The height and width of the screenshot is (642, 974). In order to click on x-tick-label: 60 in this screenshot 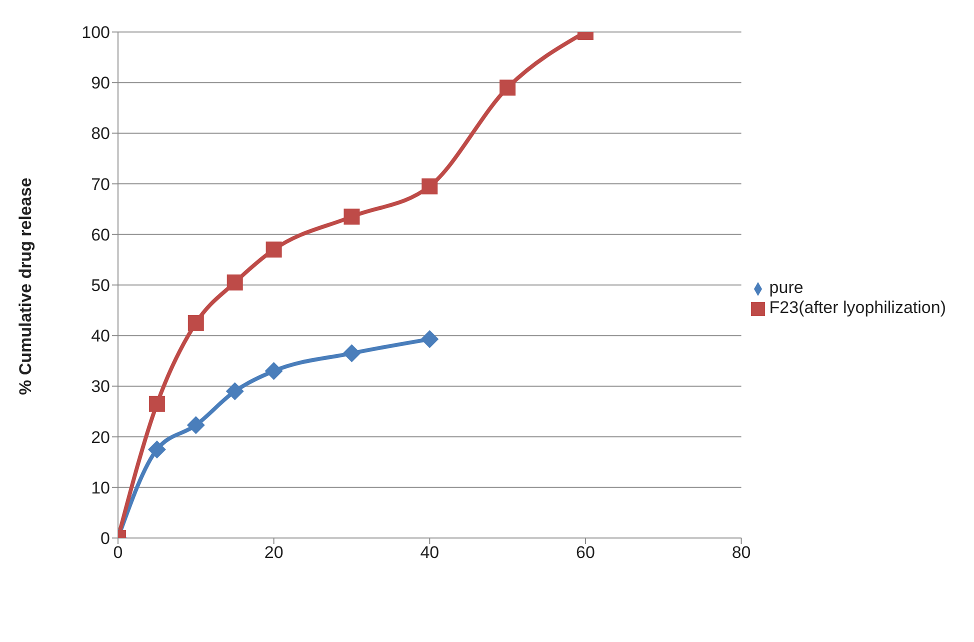, I will do `click(585, 552)`.